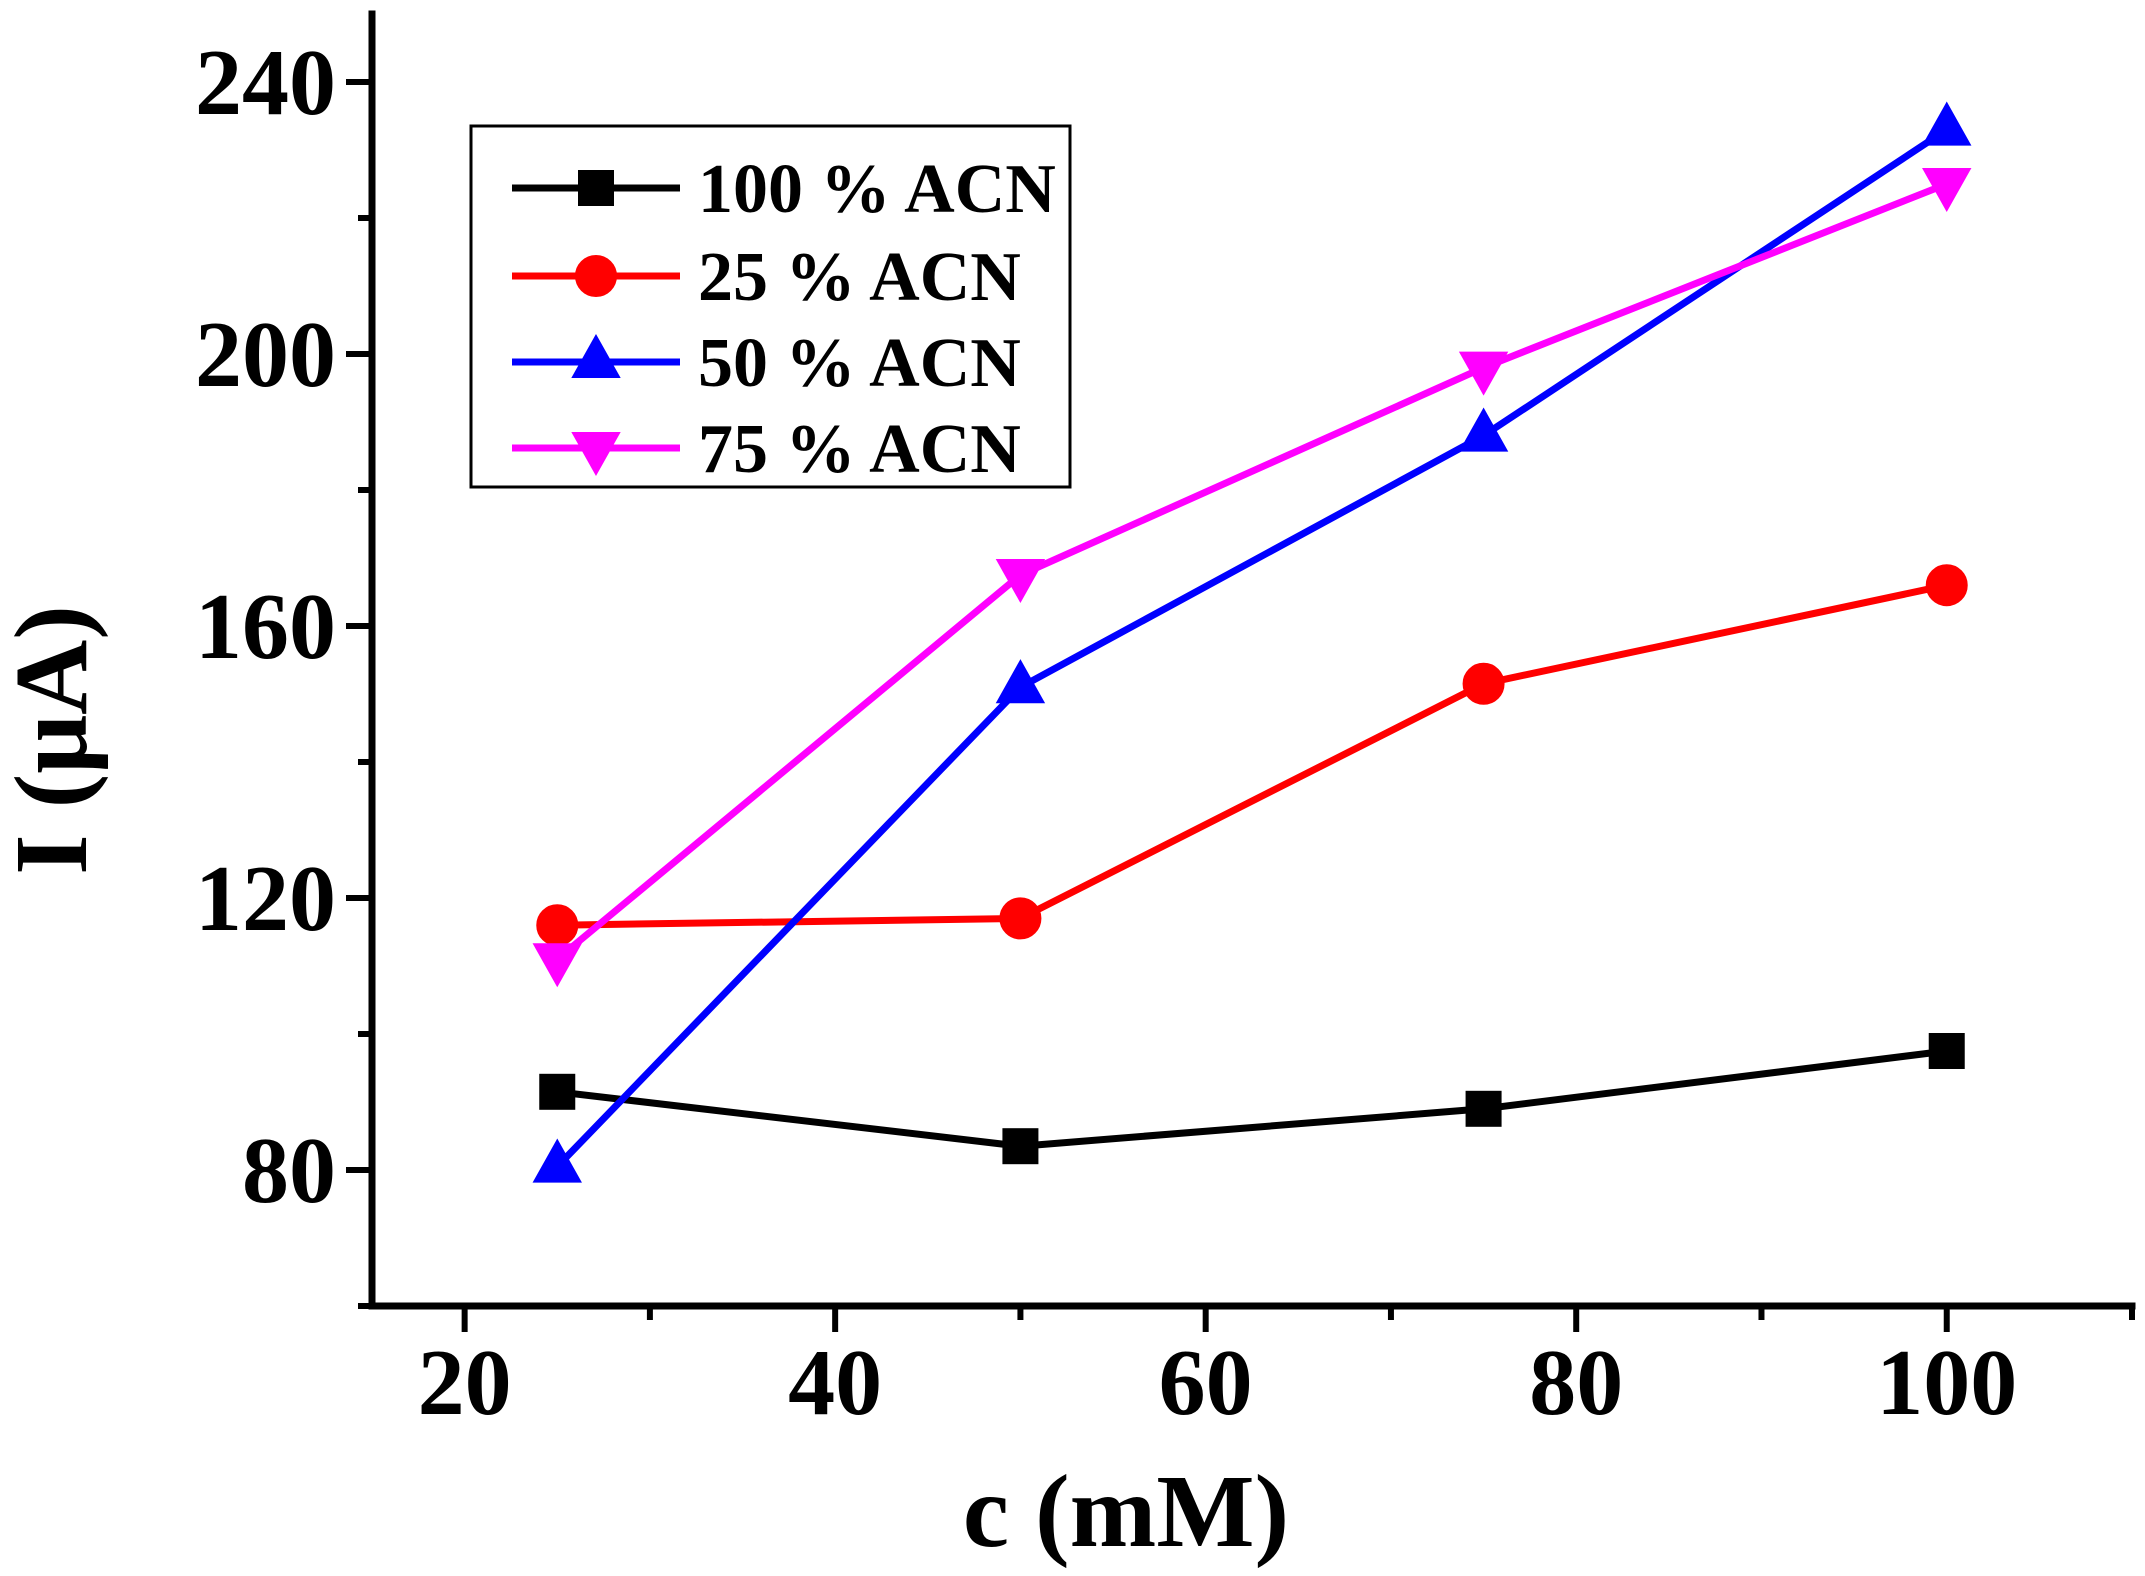 Image resolution: width=2145 pixels, height=1576 pixels. What do you see at coordinates (265, 83) in the screenshot?
I see `y-tick-label: 240` at bounding box center [265, 83].